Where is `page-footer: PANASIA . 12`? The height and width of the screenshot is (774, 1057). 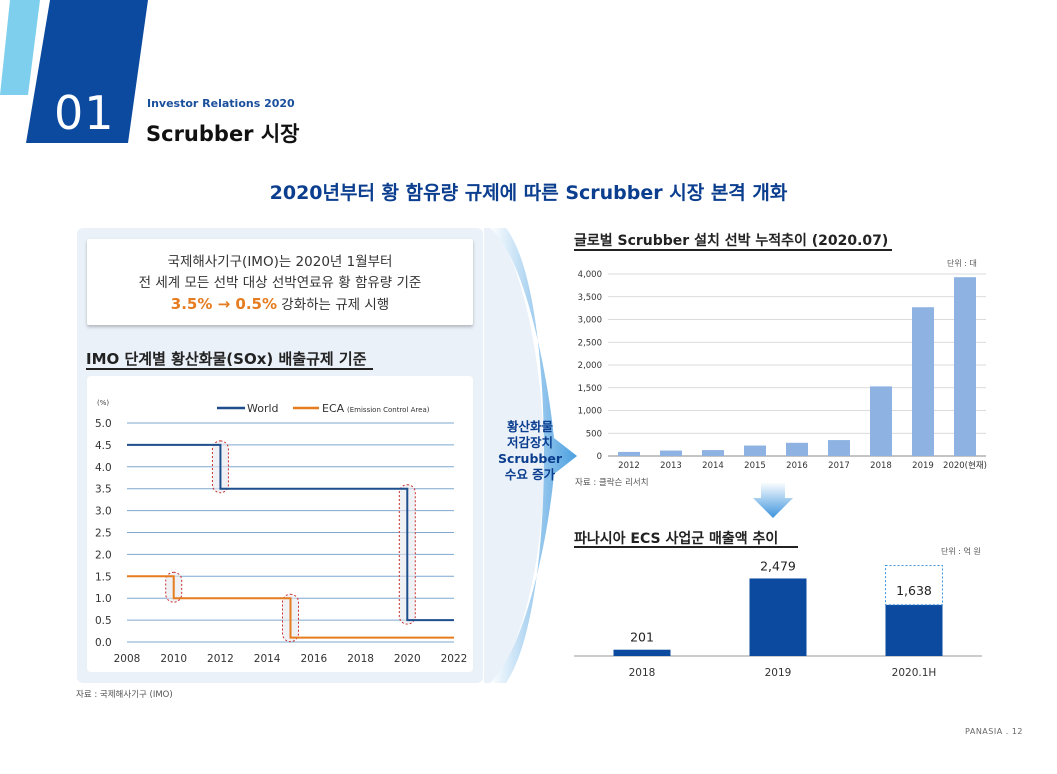
page-footer: PANASIA . 12 is located at coordinates (994, 731).